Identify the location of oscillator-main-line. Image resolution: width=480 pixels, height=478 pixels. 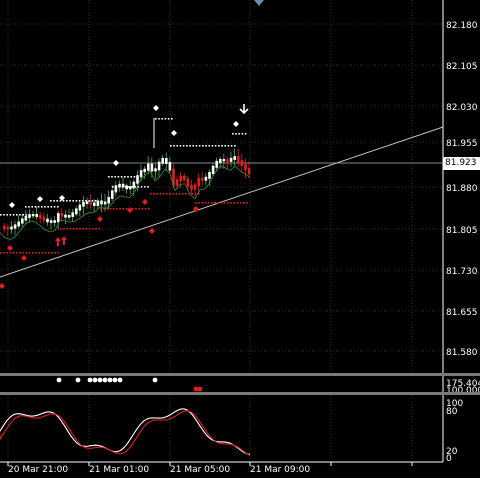
(125, 431).